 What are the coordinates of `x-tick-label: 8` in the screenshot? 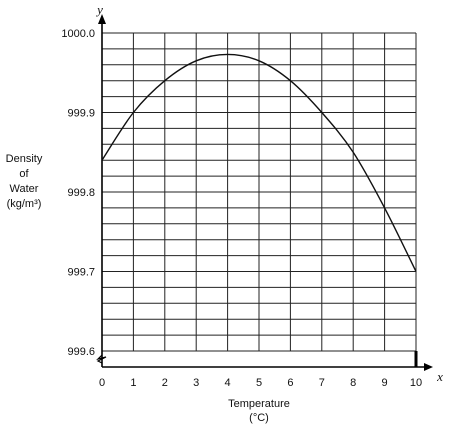 It's located at (353, 383).